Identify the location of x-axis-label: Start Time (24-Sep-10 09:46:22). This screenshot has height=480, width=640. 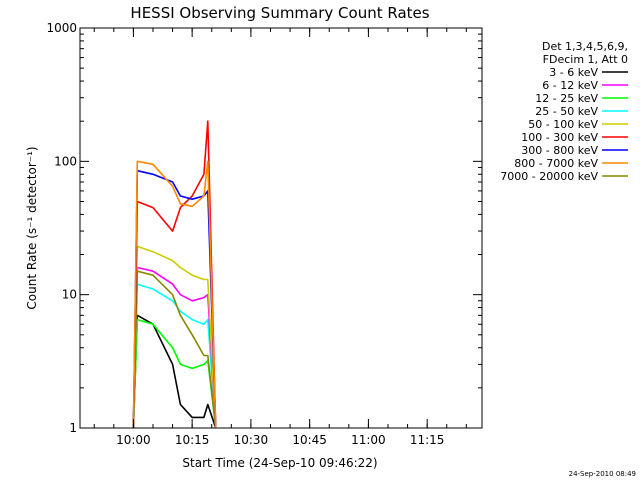
(279, 463).